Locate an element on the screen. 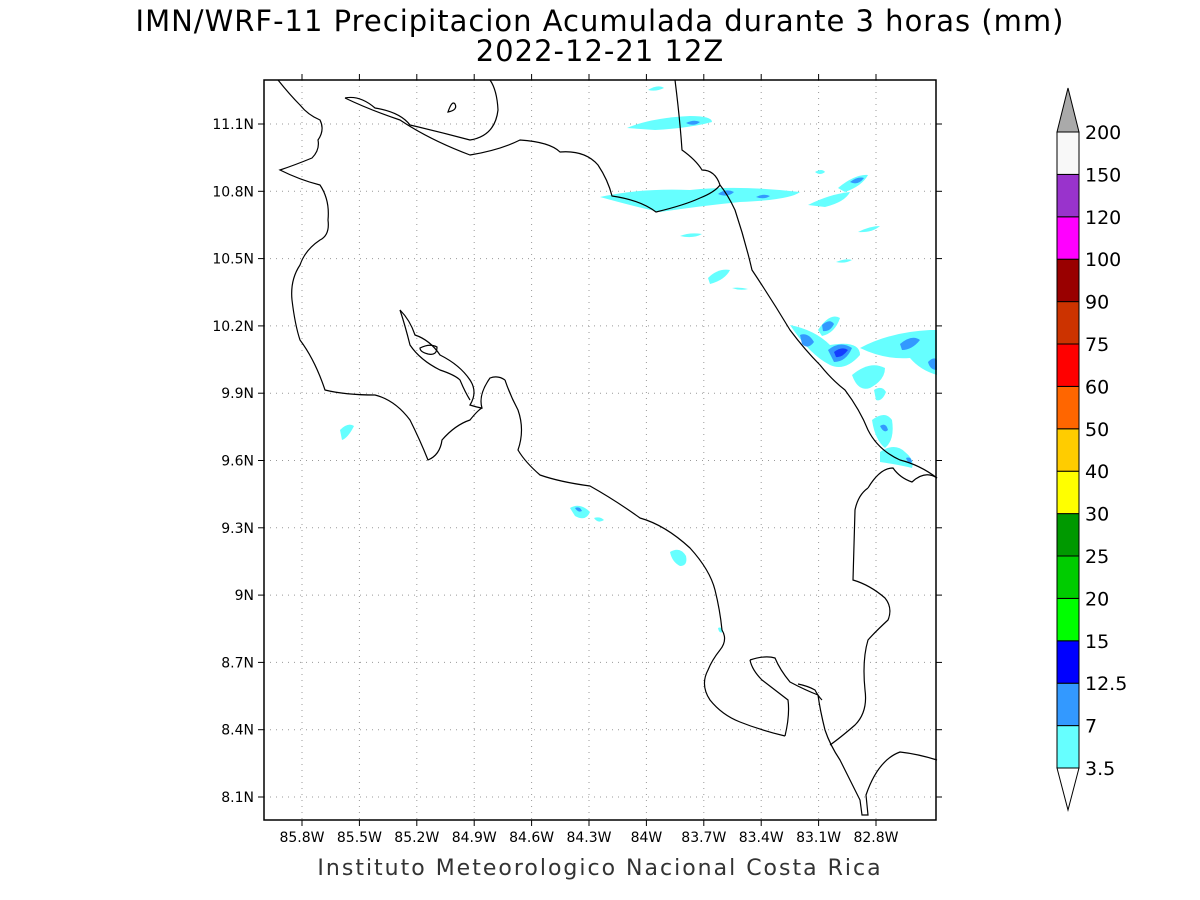  colorbar-level-label: 7 is located at coordinates (1091, 727).